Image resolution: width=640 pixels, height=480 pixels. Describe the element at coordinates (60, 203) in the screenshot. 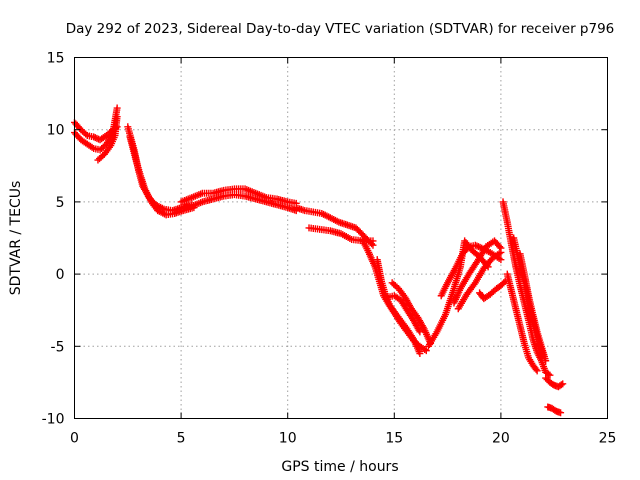

I see `y-tick-label: 5` at that location.